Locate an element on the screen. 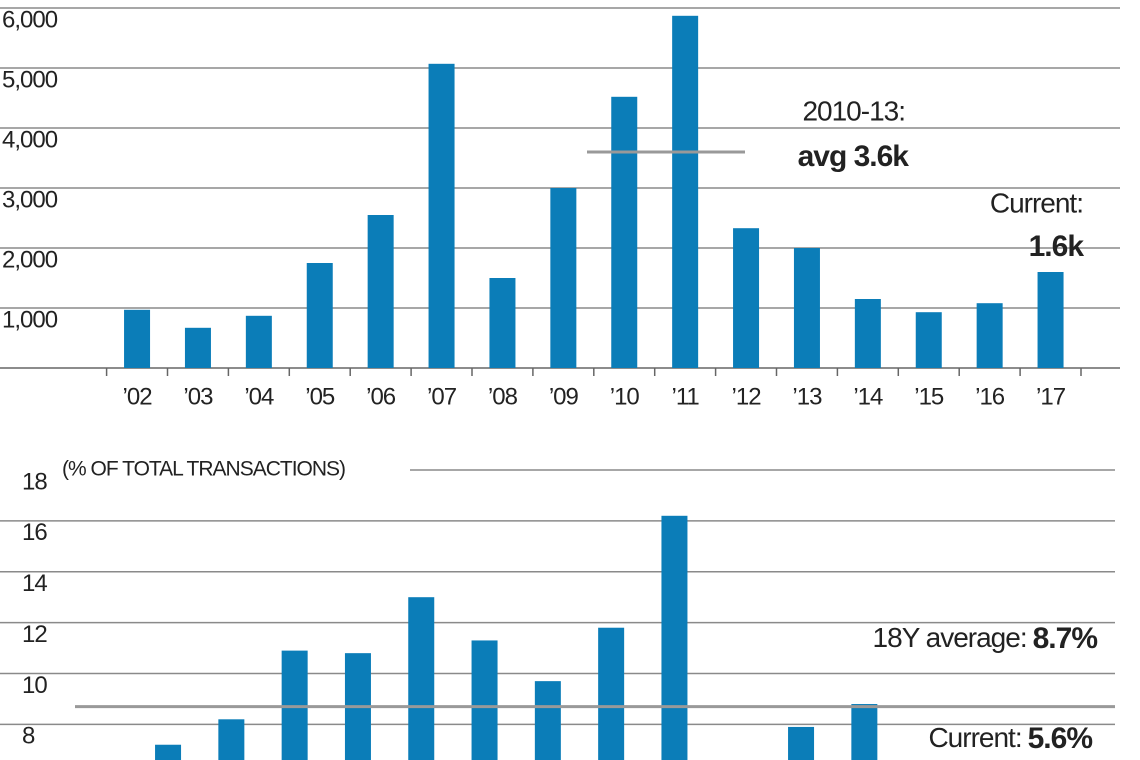 The height and width of the screenshot is (760, 1140). y-tick-label: 2,000 is located at coordinates (30, 259).